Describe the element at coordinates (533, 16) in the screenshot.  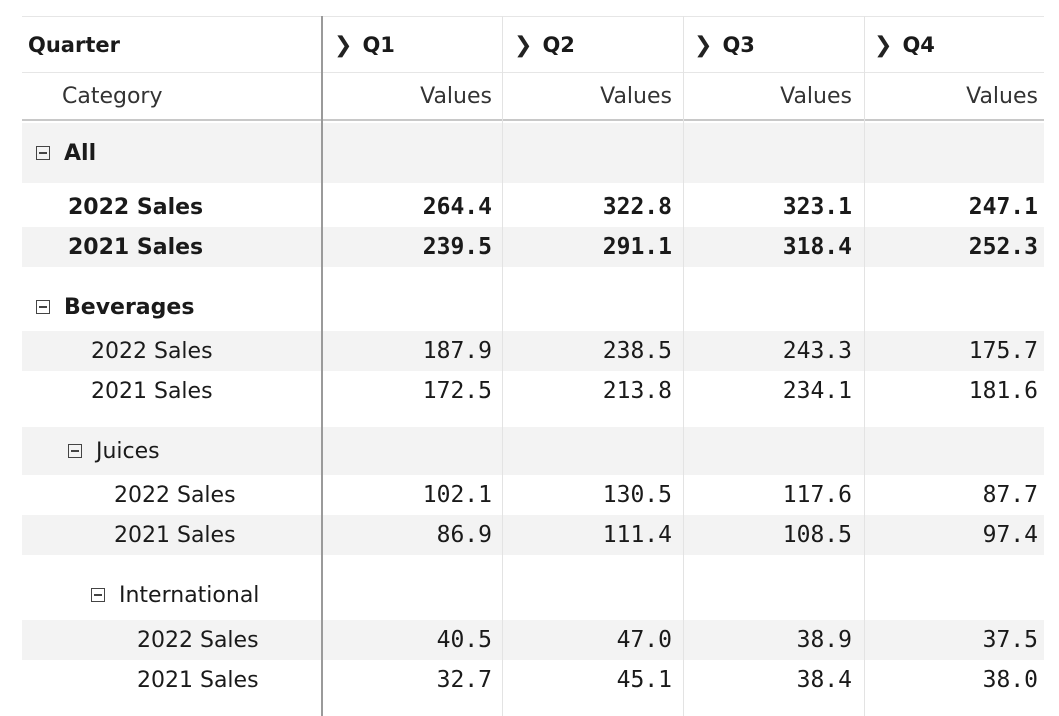
I see `header-top-border` at that location.